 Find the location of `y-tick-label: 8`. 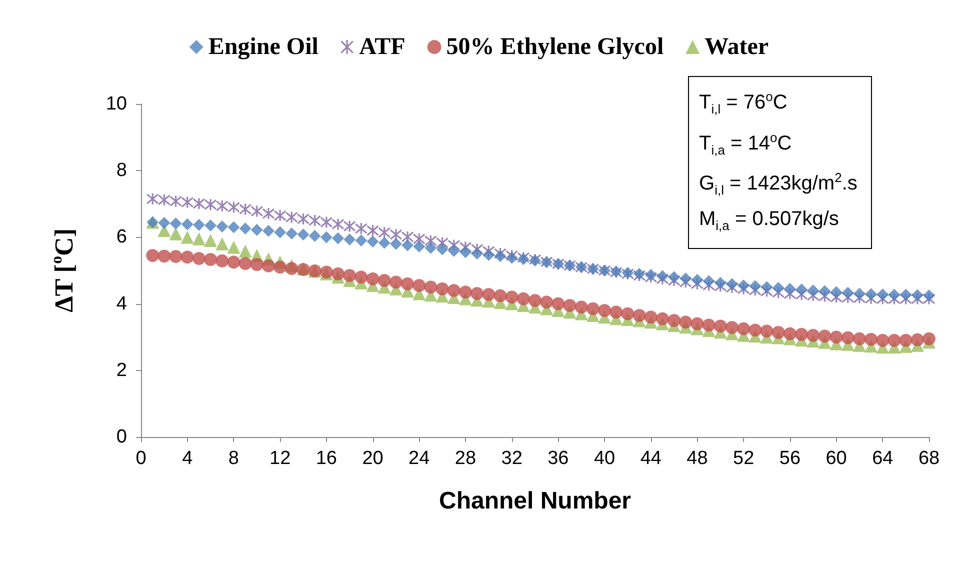

y-tick-label: 8 is located at coordinates (121, 171).